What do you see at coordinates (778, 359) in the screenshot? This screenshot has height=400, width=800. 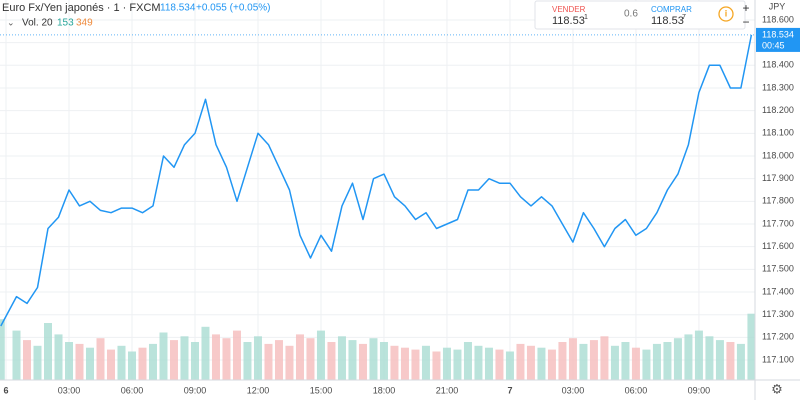 I see `y-tick-label: 117.100` at bounding box center [778, 359].